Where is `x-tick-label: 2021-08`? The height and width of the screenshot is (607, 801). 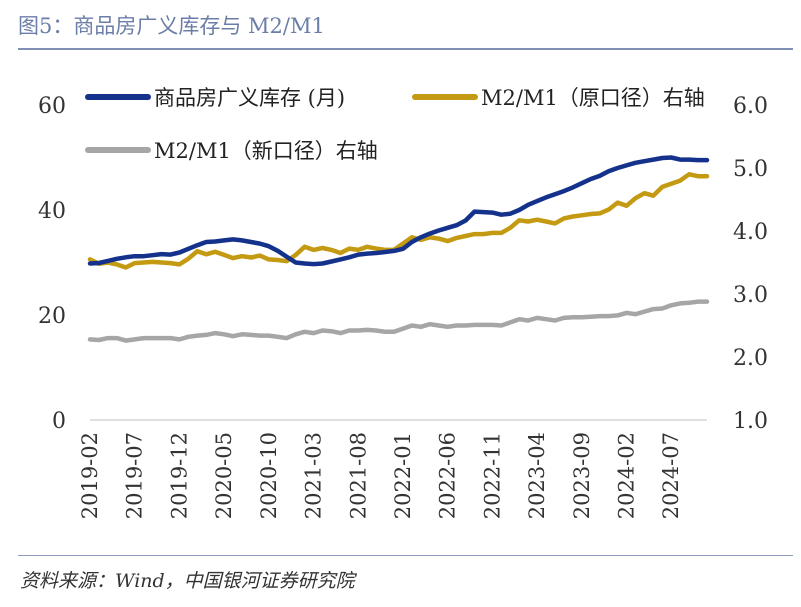 x-tick-label: 2021-08 is located at coordinates (358, 475).